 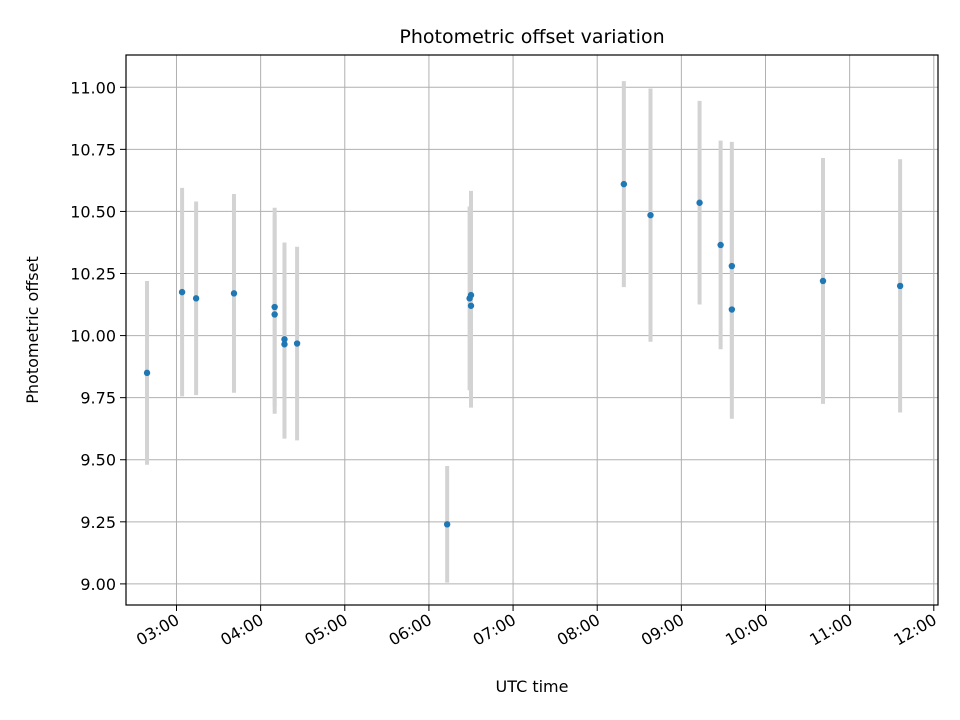 What do you see at coordinates (32, 330) in the screenshot?
I see `y-axis-label: Photometric offset` at bounding box center [32, 330].